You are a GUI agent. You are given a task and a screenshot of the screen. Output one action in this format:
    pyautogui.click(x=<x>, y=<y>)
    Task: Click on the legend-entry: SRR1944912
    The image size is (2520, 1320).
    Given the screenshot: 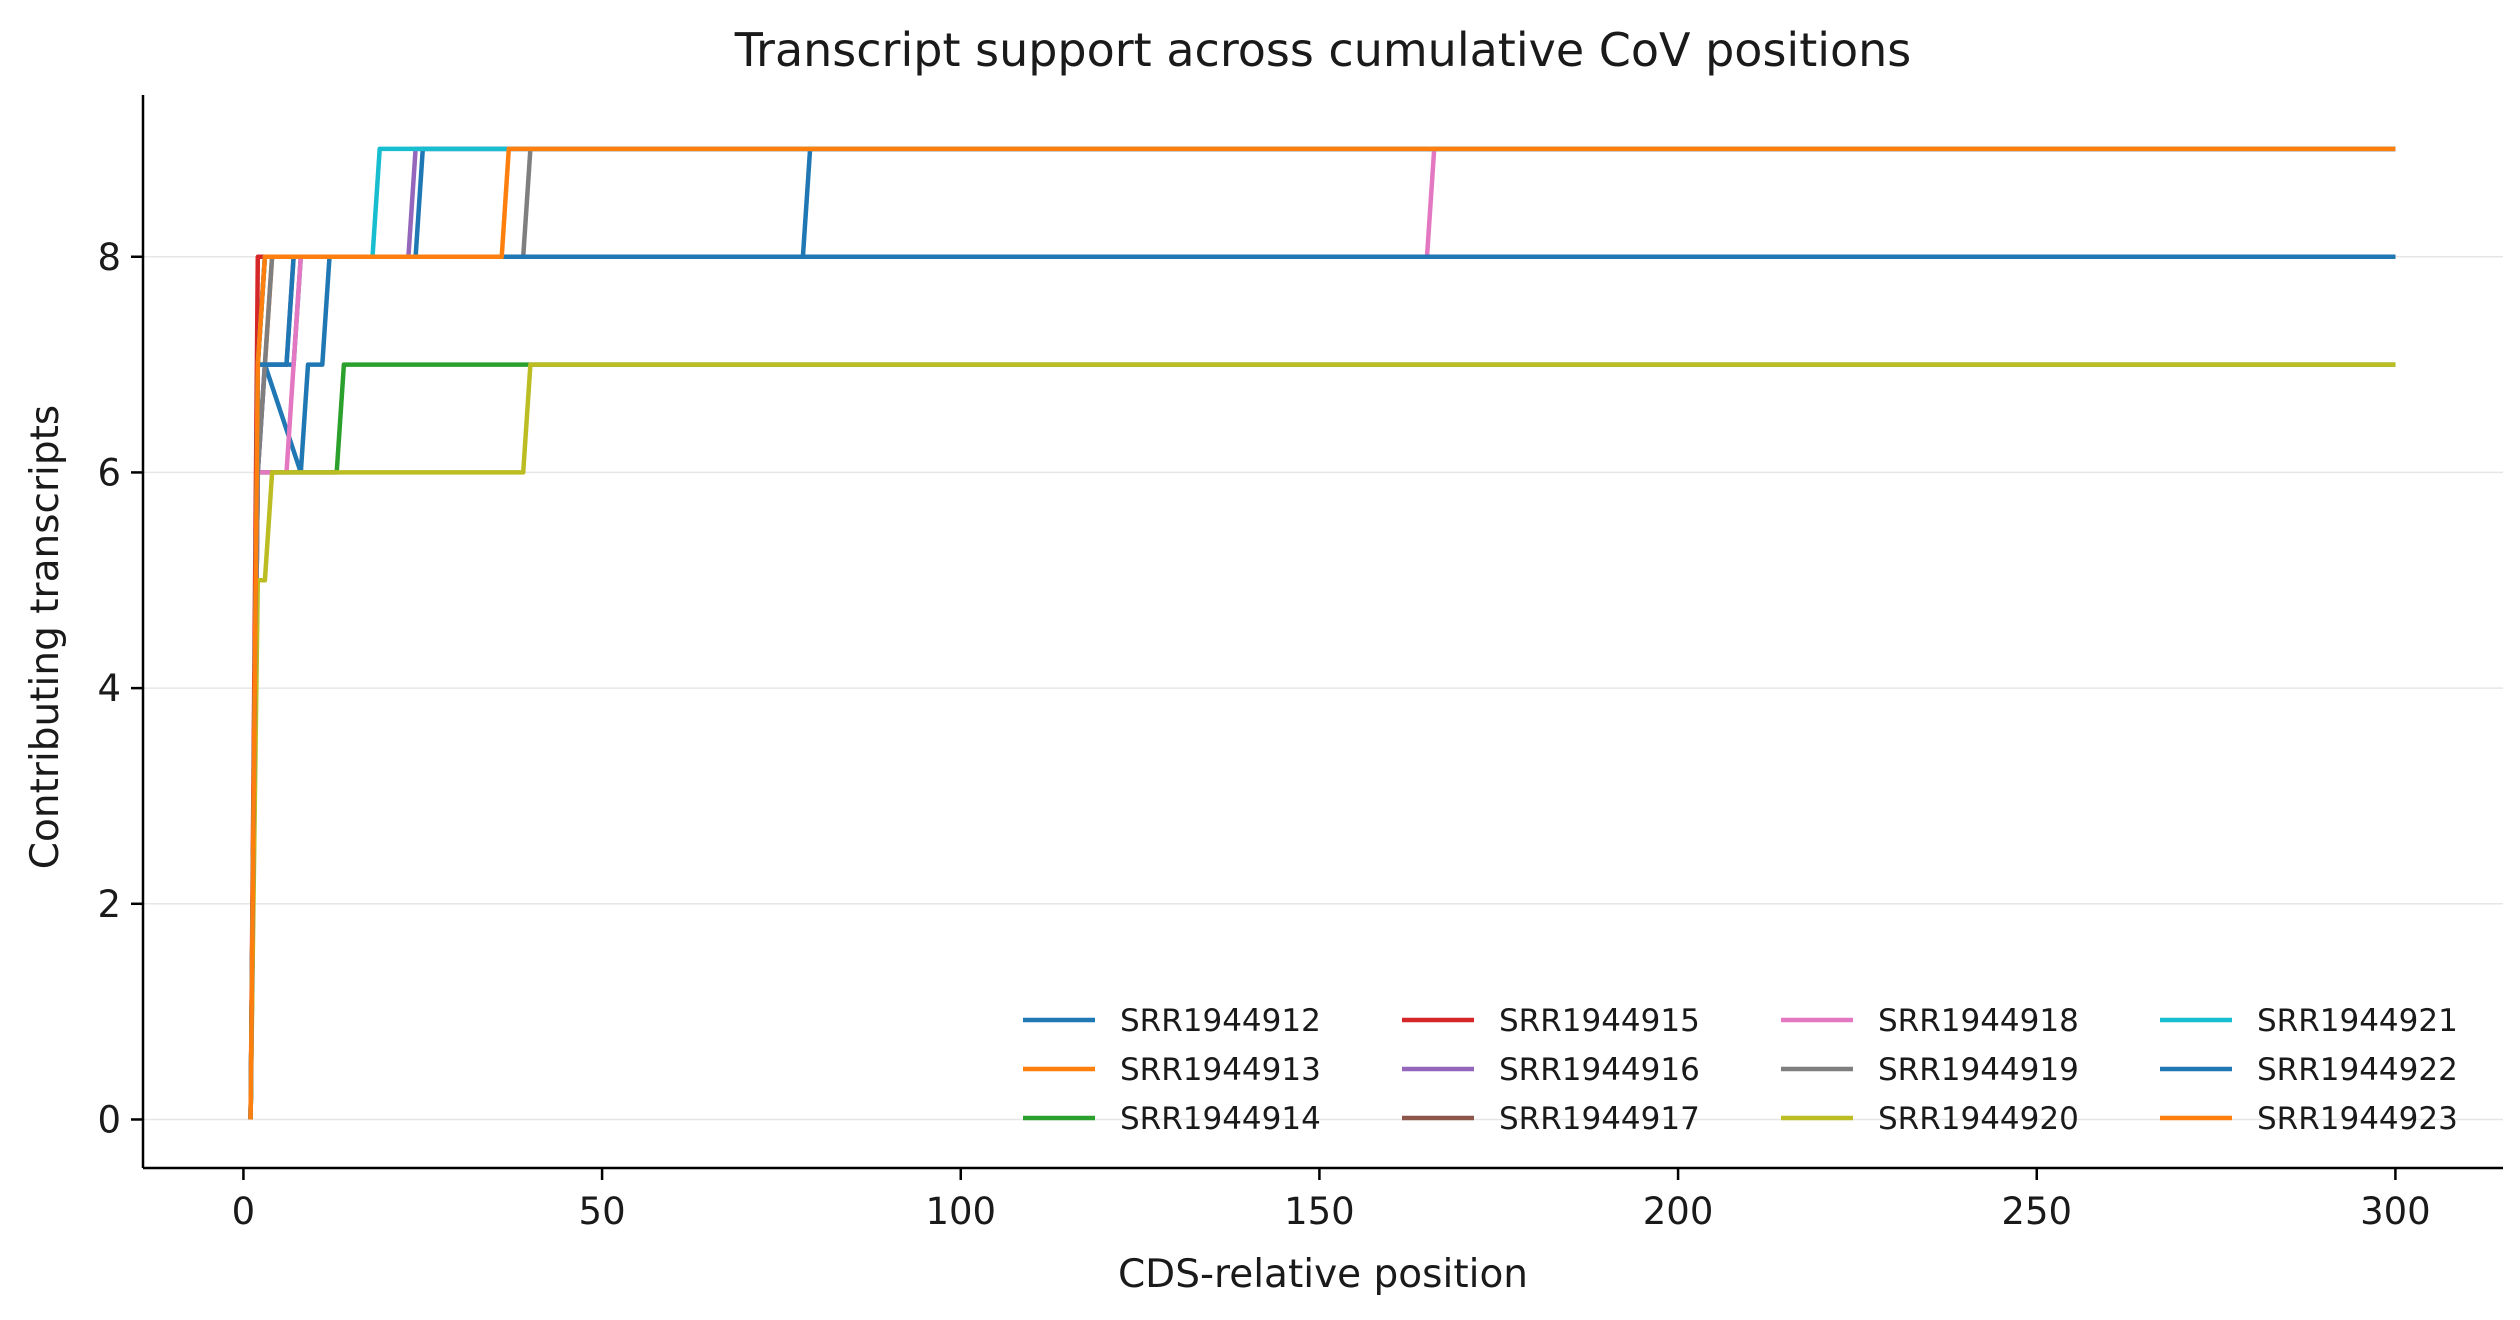 What is the action you would take?
    pyautogui.click(x=1172, y=1021)
    